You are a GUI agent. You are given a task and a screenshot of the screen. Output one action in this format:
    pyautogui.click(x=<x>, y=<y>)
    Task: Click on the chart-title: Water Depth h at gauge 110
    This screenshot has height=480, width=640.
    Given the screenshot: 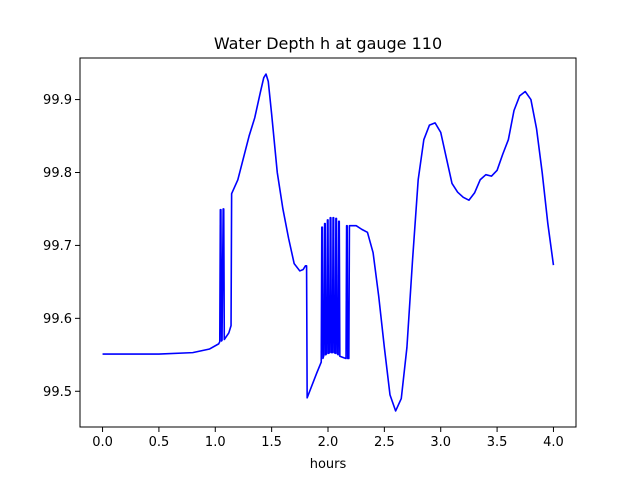 What is the action you would take?
    pyautogui.click(x=328, y=43)
    